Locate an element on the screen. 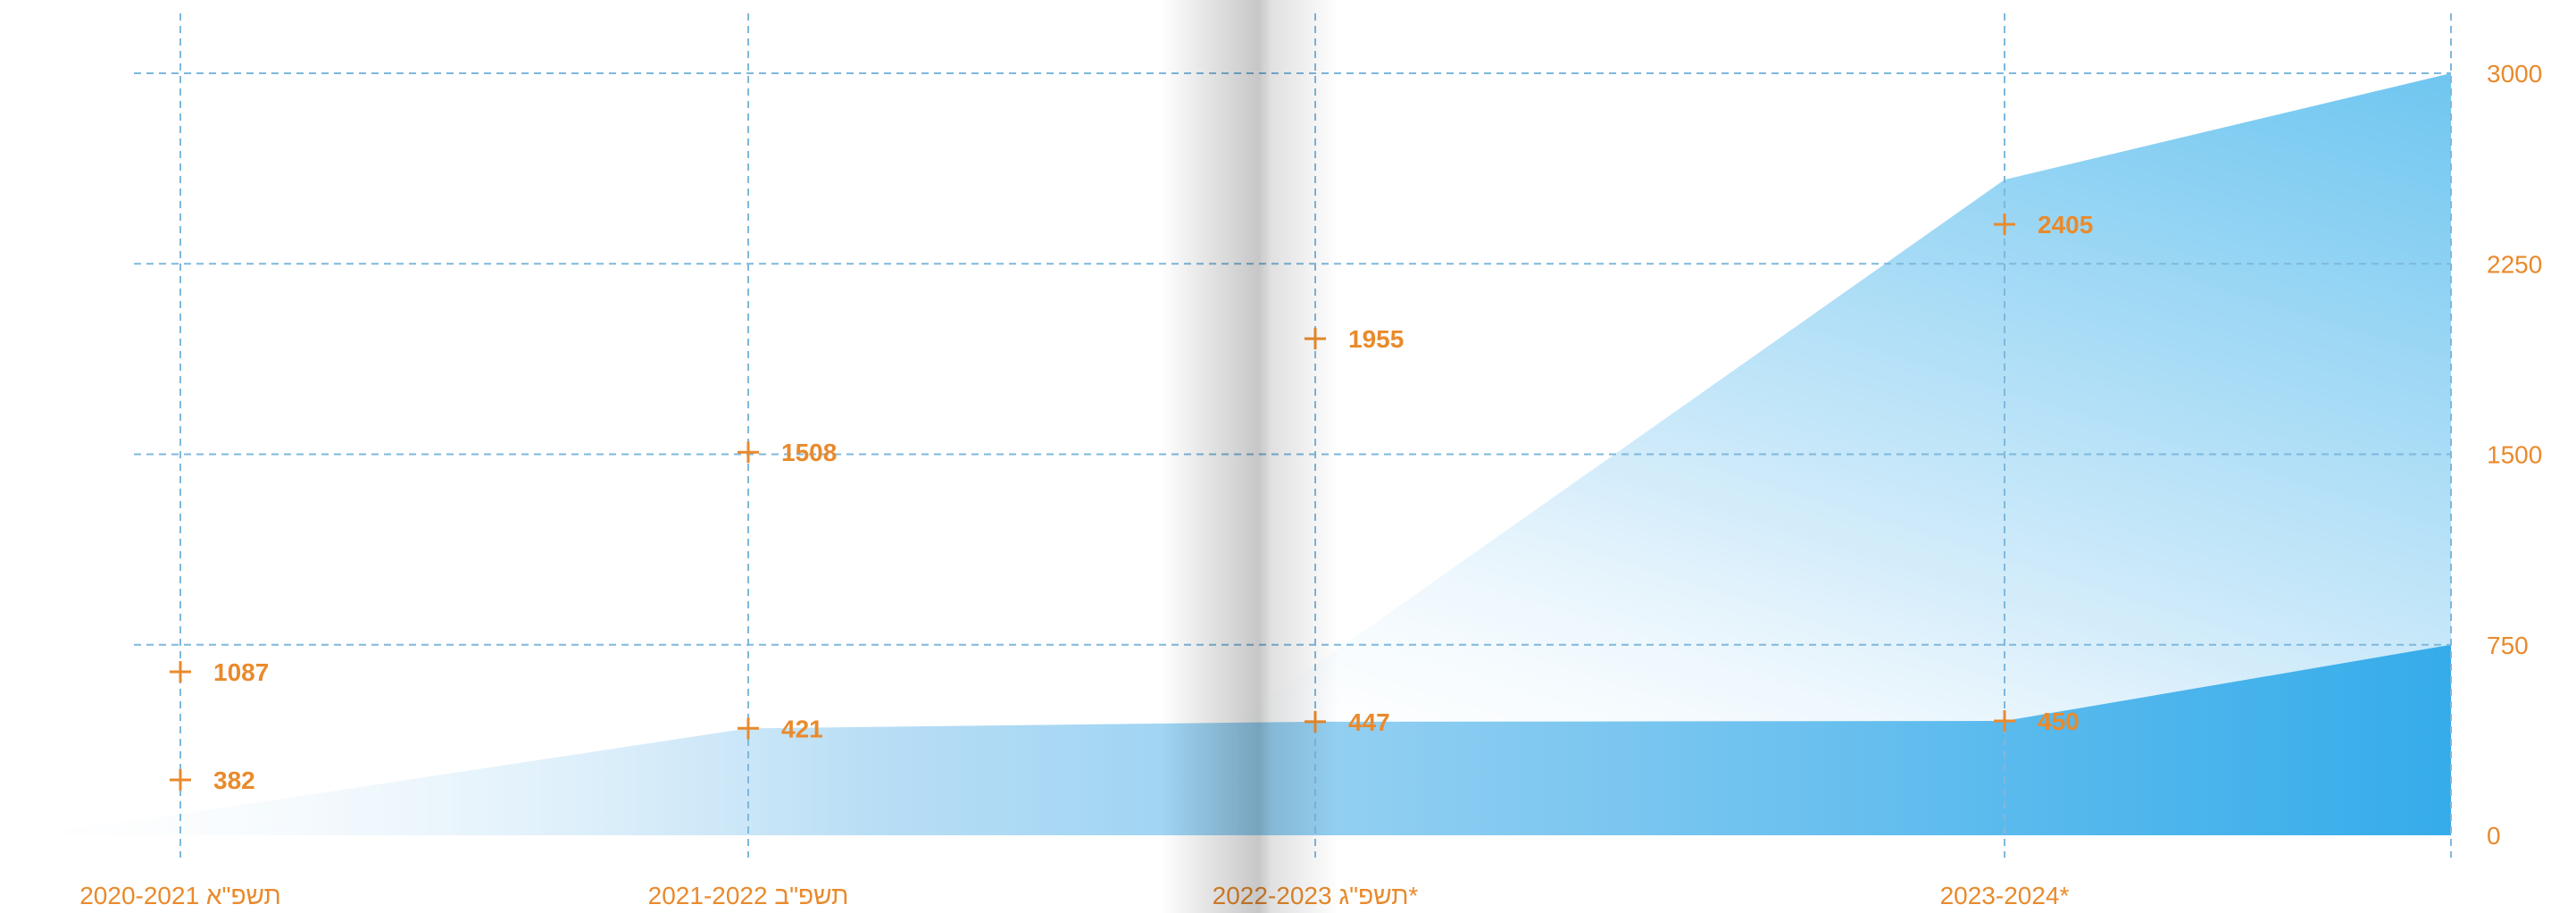 This screenshot has width=2576, height=913. data-label: 2405 is located at coordinates (2065, 225).